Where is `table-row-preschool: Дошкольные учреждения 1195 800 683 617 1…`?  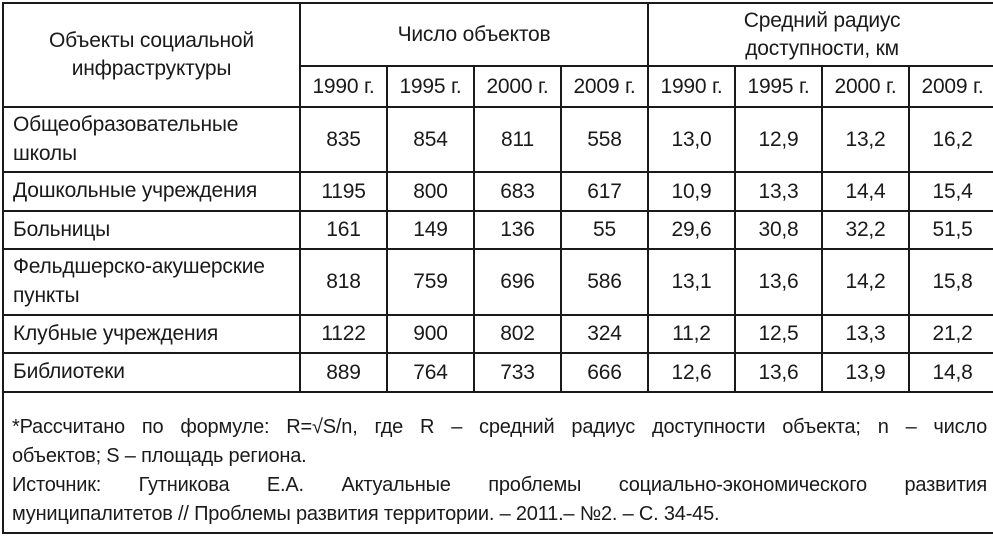
table-row-preschool: Дошкольные учреждения 1195 800 683 617 1… is located at coordinates (497, 191).